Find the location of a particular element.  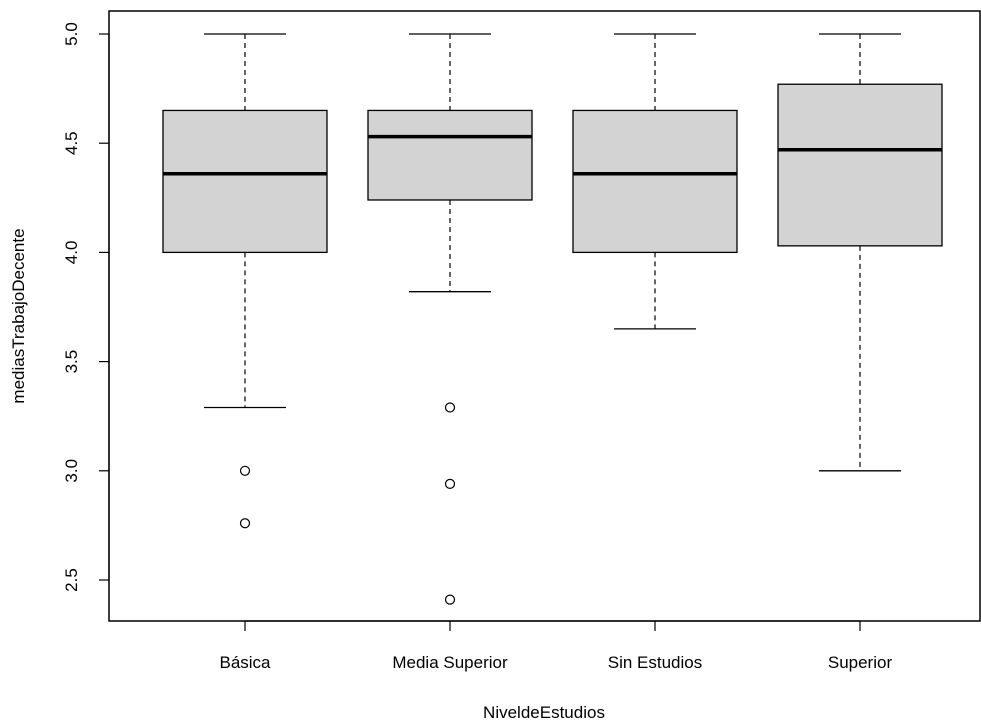

box-media-superior is located at coordinates (450, 319).